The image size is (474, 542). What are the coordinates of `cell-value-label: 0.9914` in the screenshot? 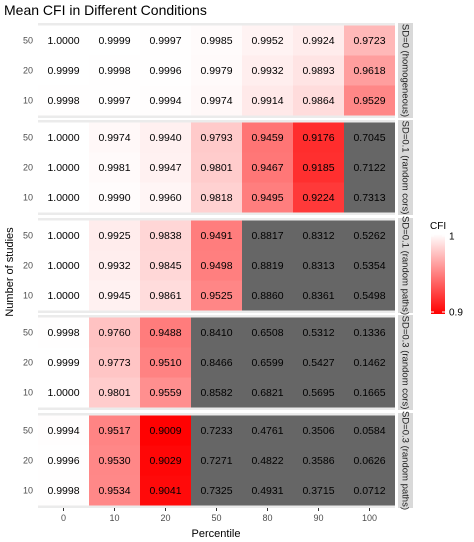 It's located at (267, 101).